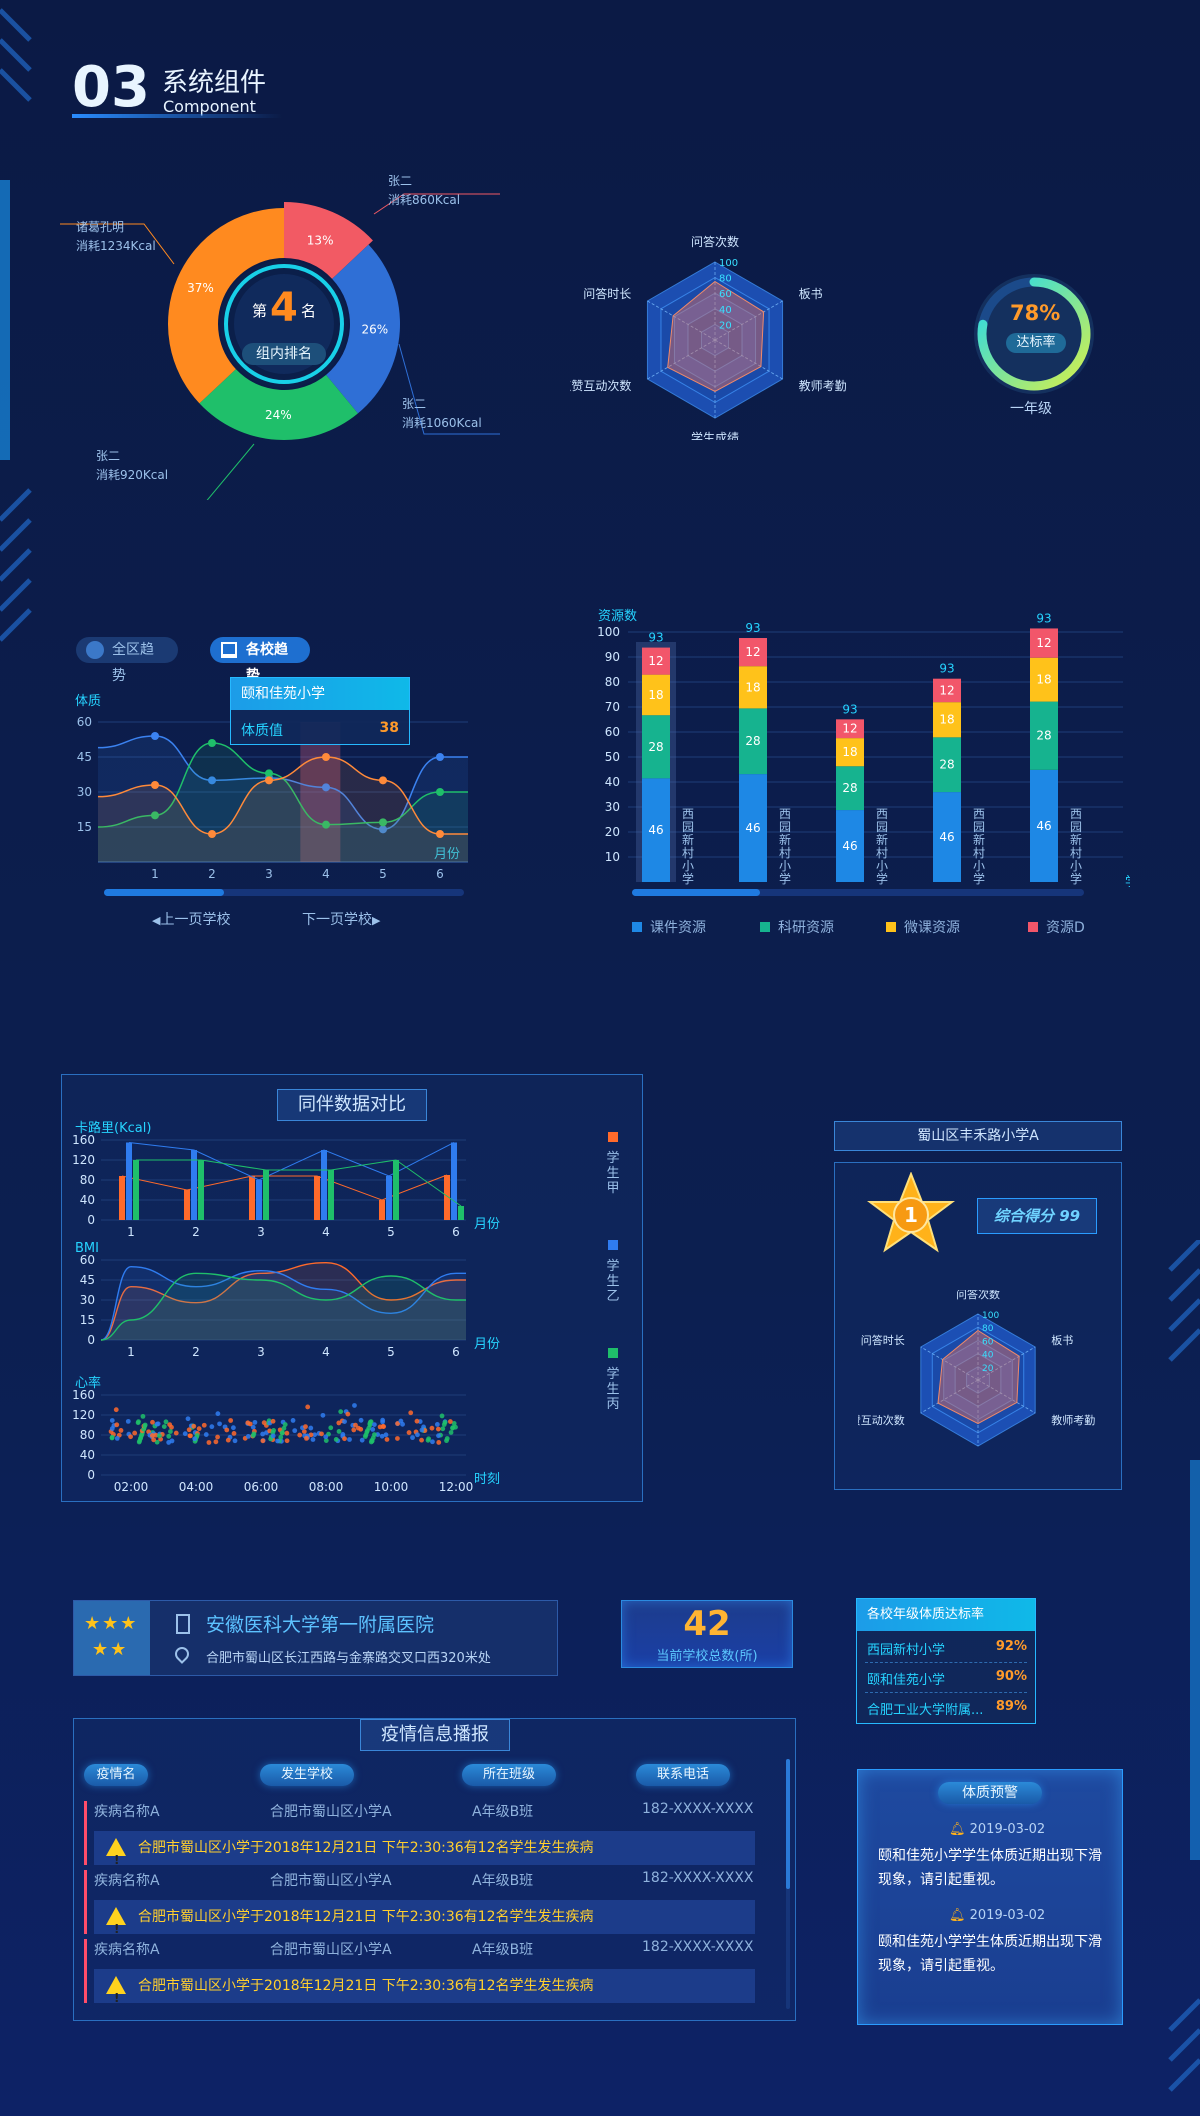 The height and width of the screenshot is (2116, 1200). Describe the element at coordinates (209, 106) in the screenshot. I see `section-subtitle: Component` at that location.